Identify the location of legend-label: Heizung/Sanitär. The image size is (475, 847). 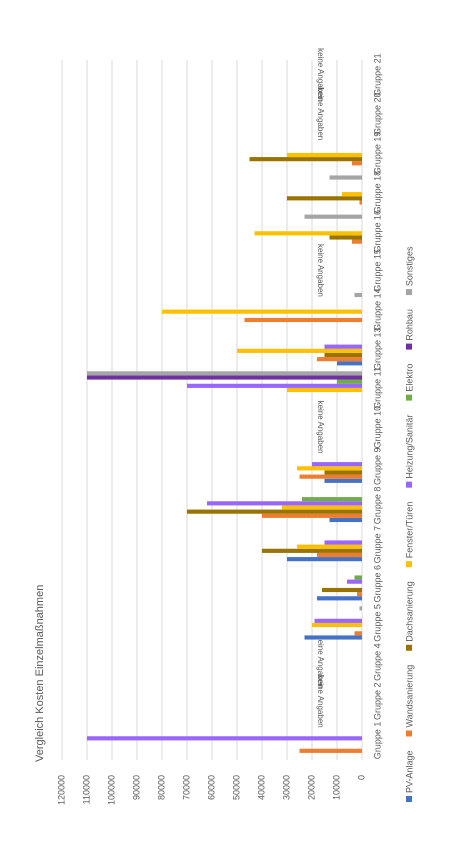
(409, 447).